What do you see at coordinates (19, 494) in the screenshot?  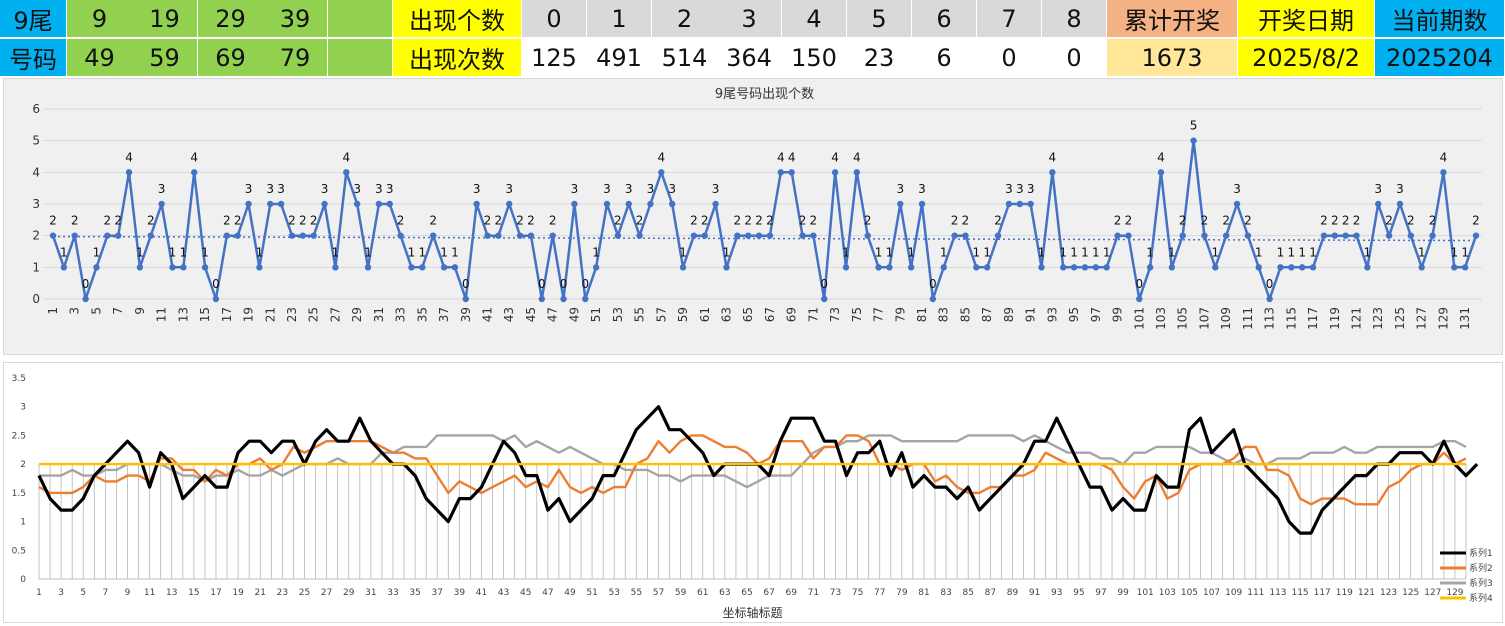 I see `chart-2-y-tick: 1.5` at bounding box center [19, 494].